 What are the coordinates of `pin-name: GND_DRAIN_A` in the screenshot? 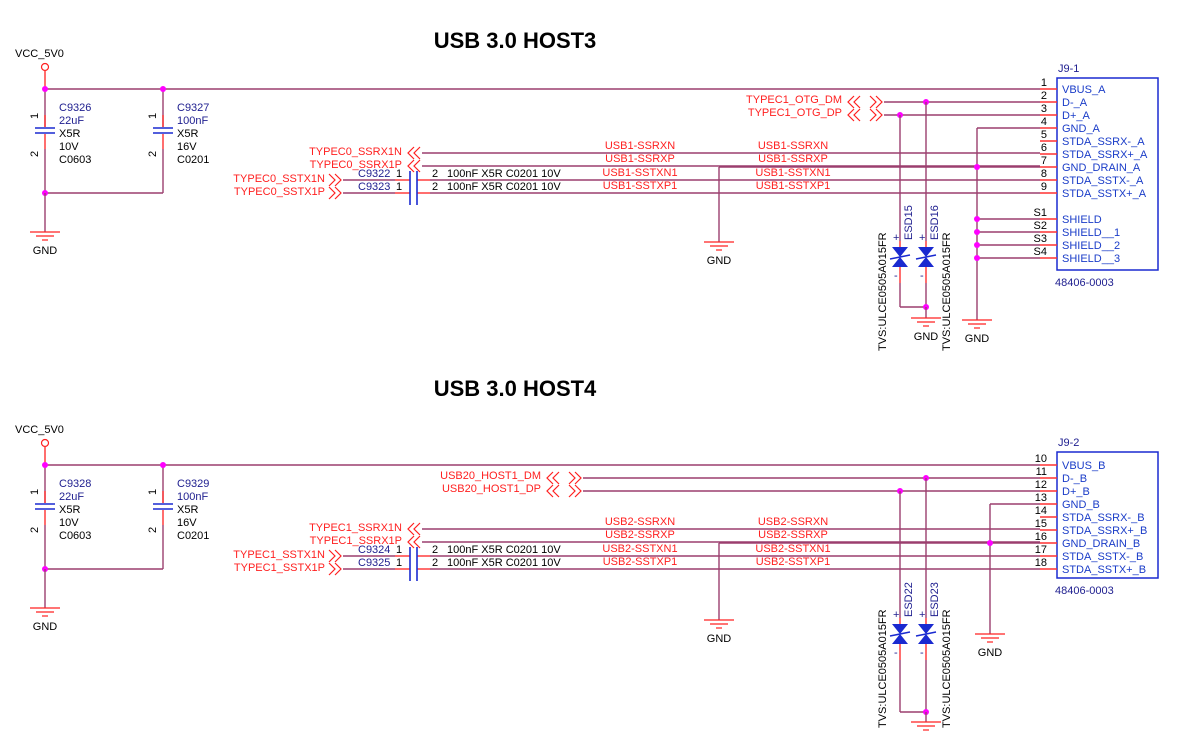 It's located at (1101, 168).